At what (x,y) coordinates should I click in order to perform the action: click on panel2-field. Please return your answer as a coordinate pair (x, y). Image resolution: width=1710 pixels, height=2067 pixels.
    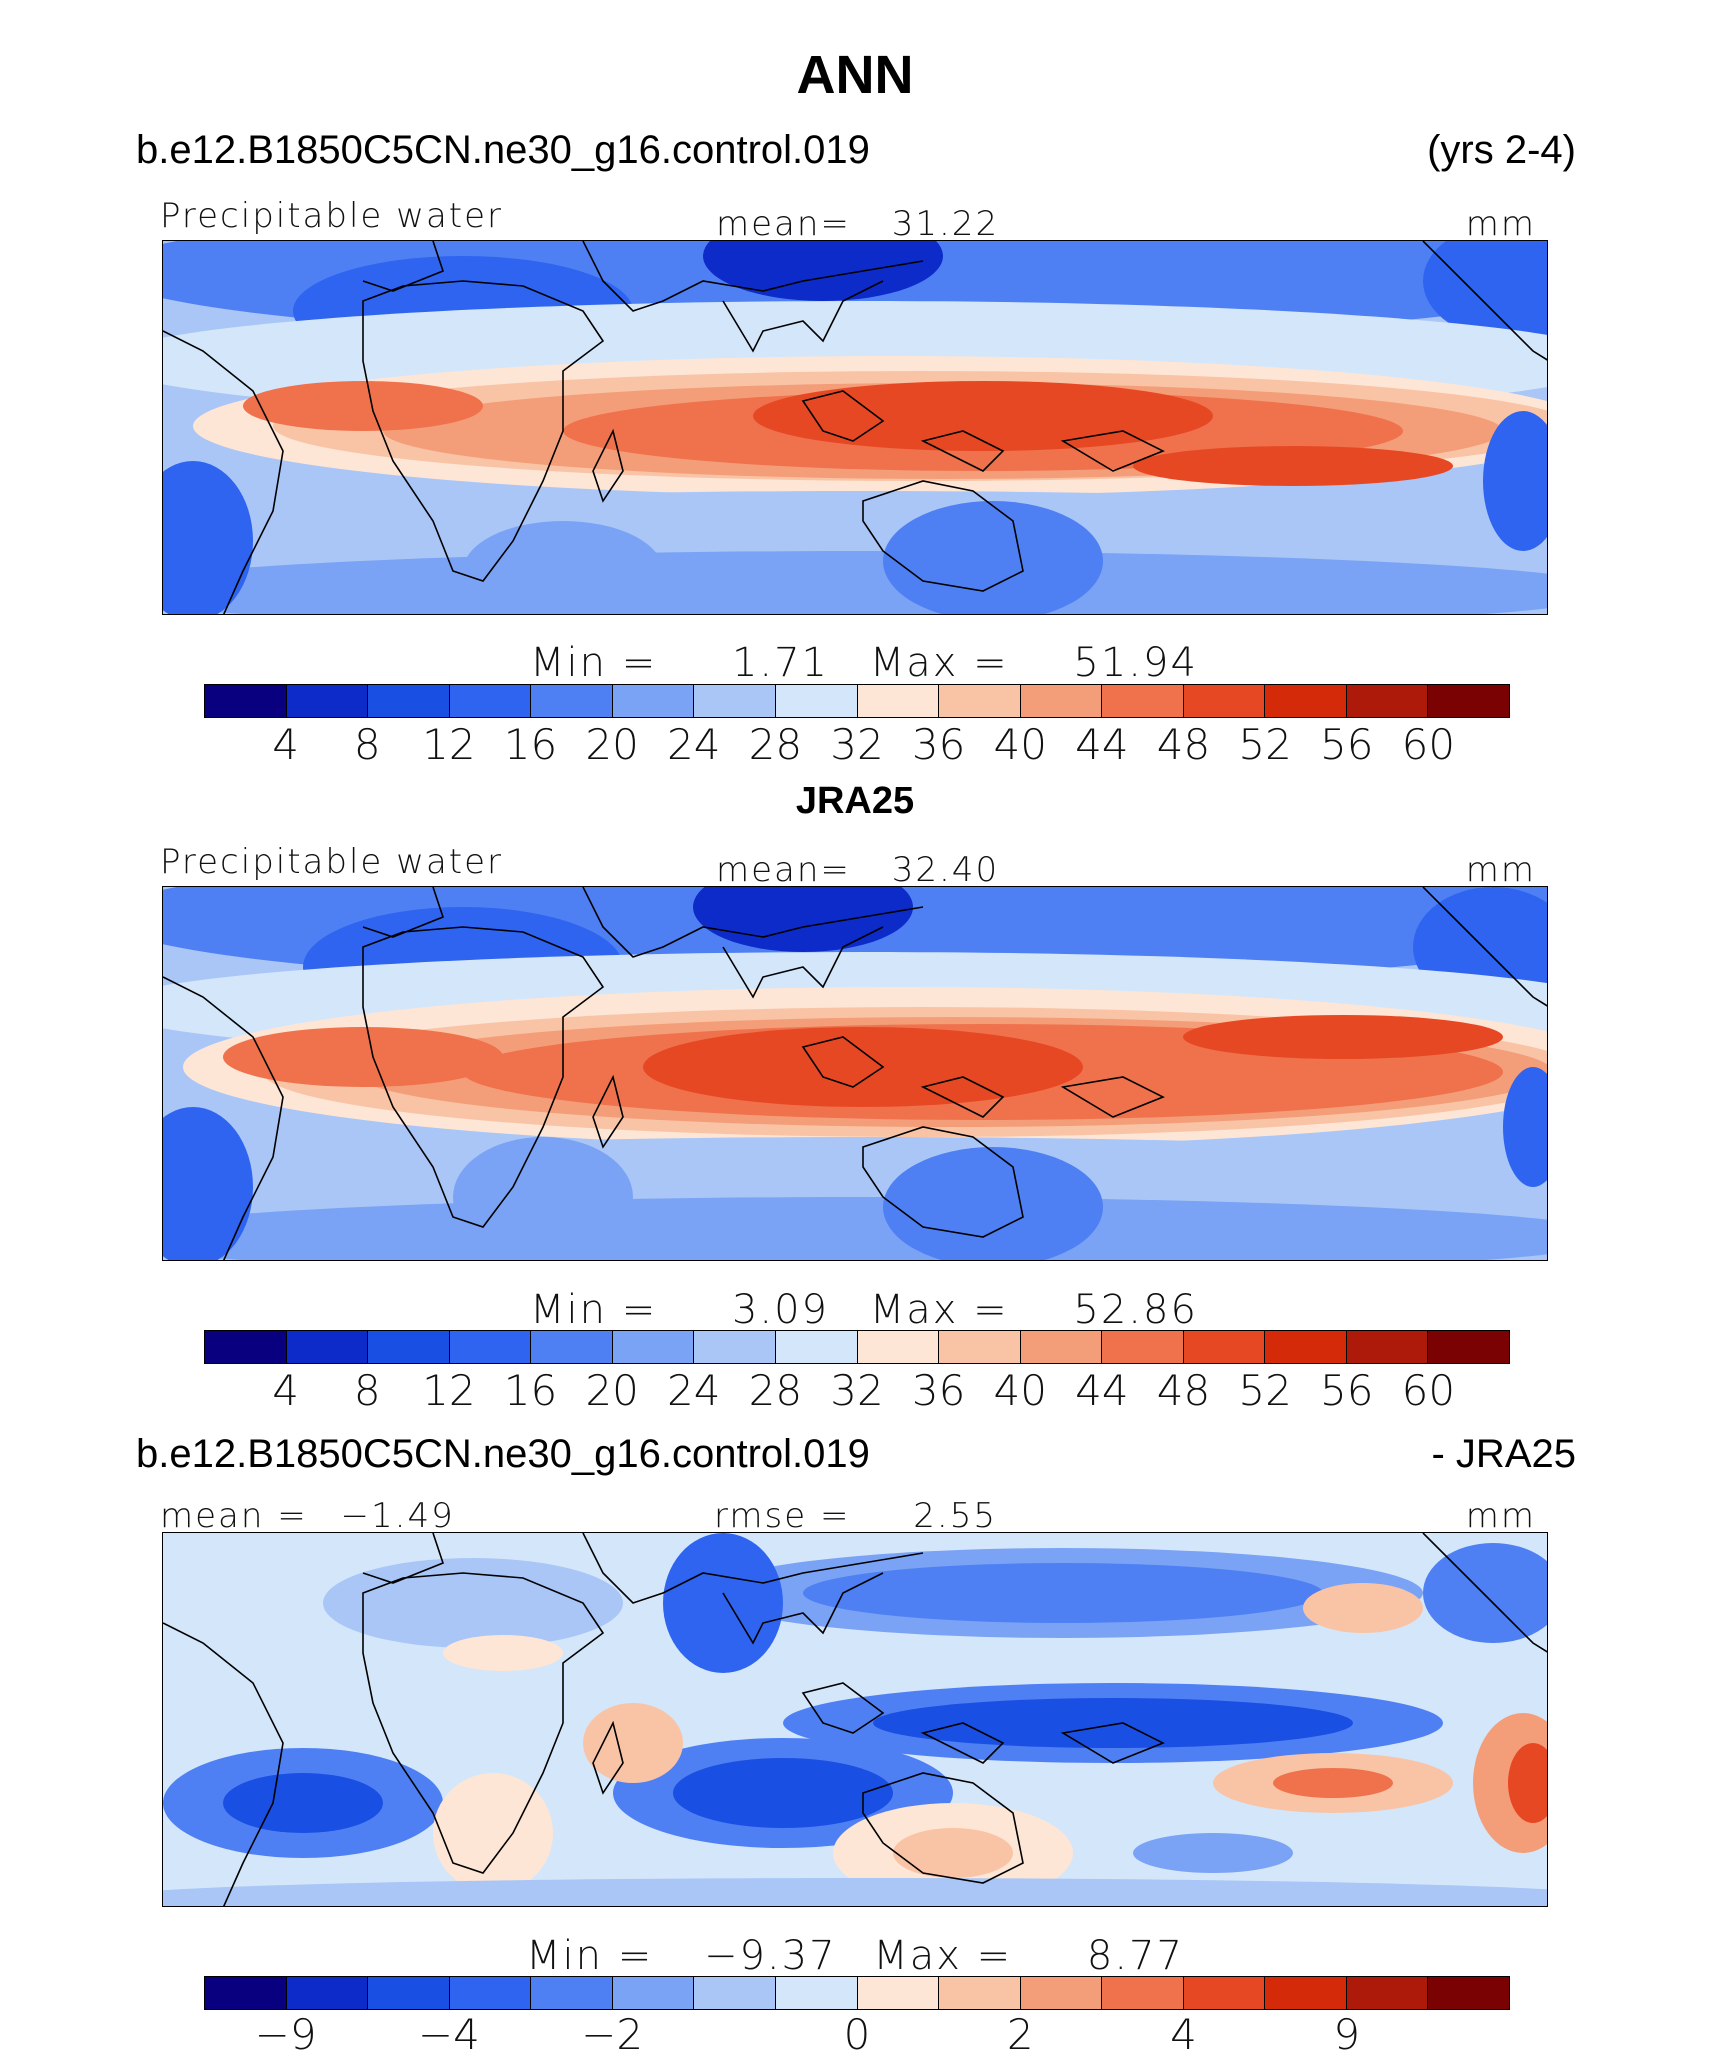
    Looking at the image, I should click on (855, 1073).